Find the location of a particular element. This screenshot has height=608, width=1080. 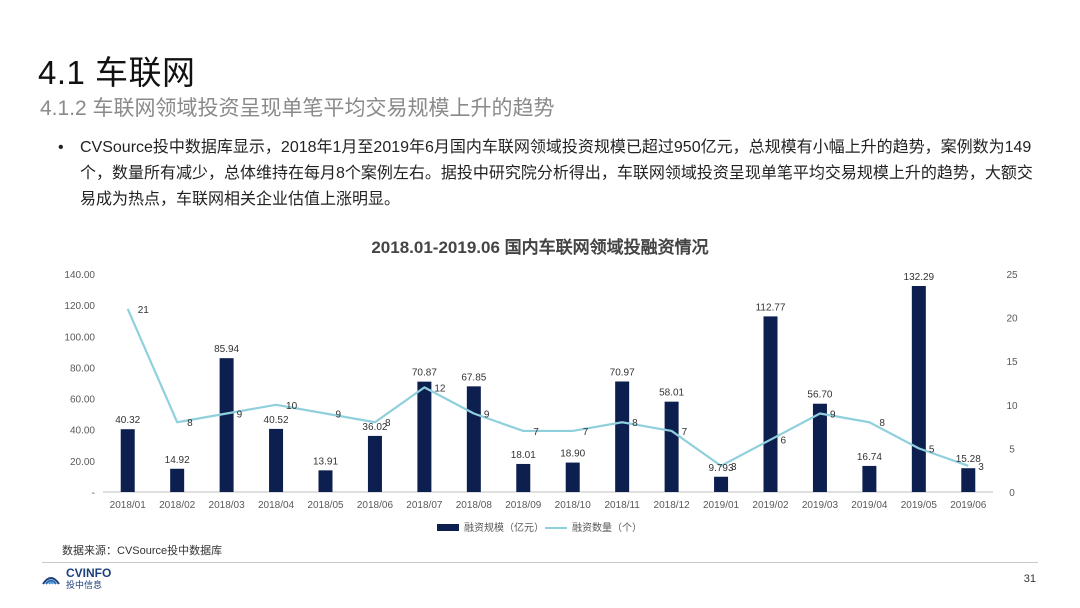

bar-value-label: 40.52 is located at coordinates (276, 420).